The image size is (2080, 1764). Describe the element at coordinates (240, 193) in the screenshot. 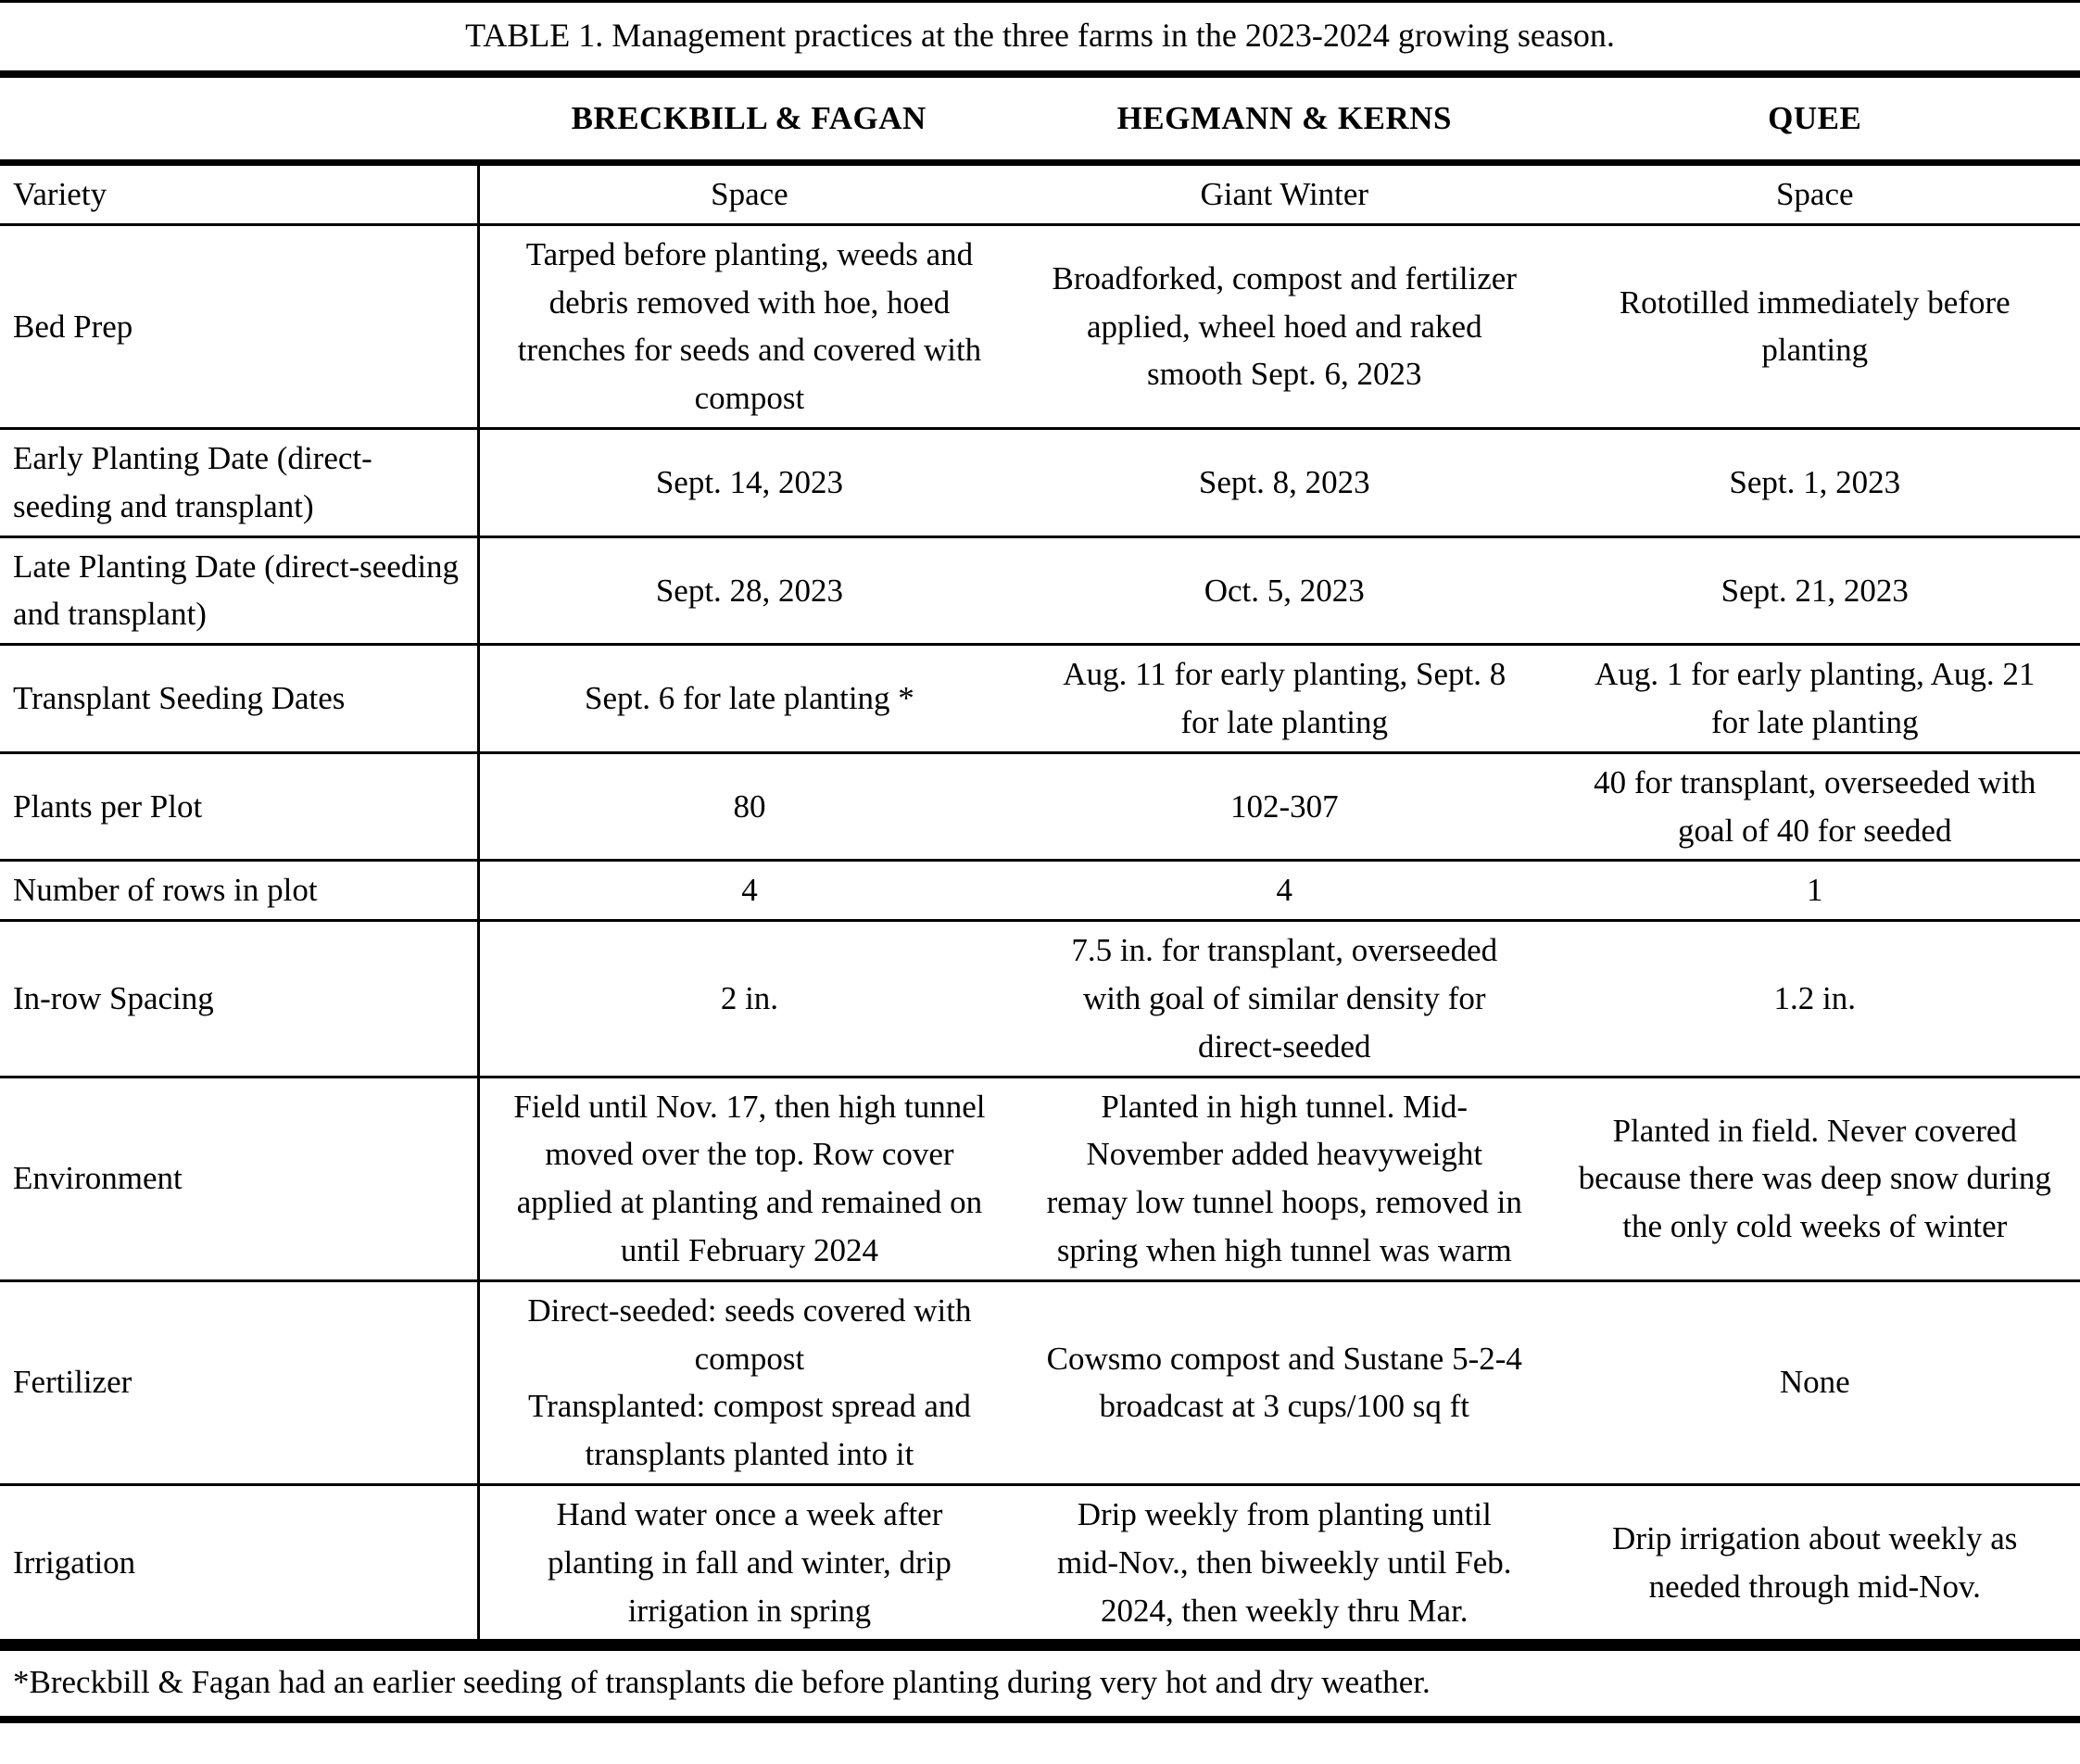

I see `row-label: Variety` at that location.